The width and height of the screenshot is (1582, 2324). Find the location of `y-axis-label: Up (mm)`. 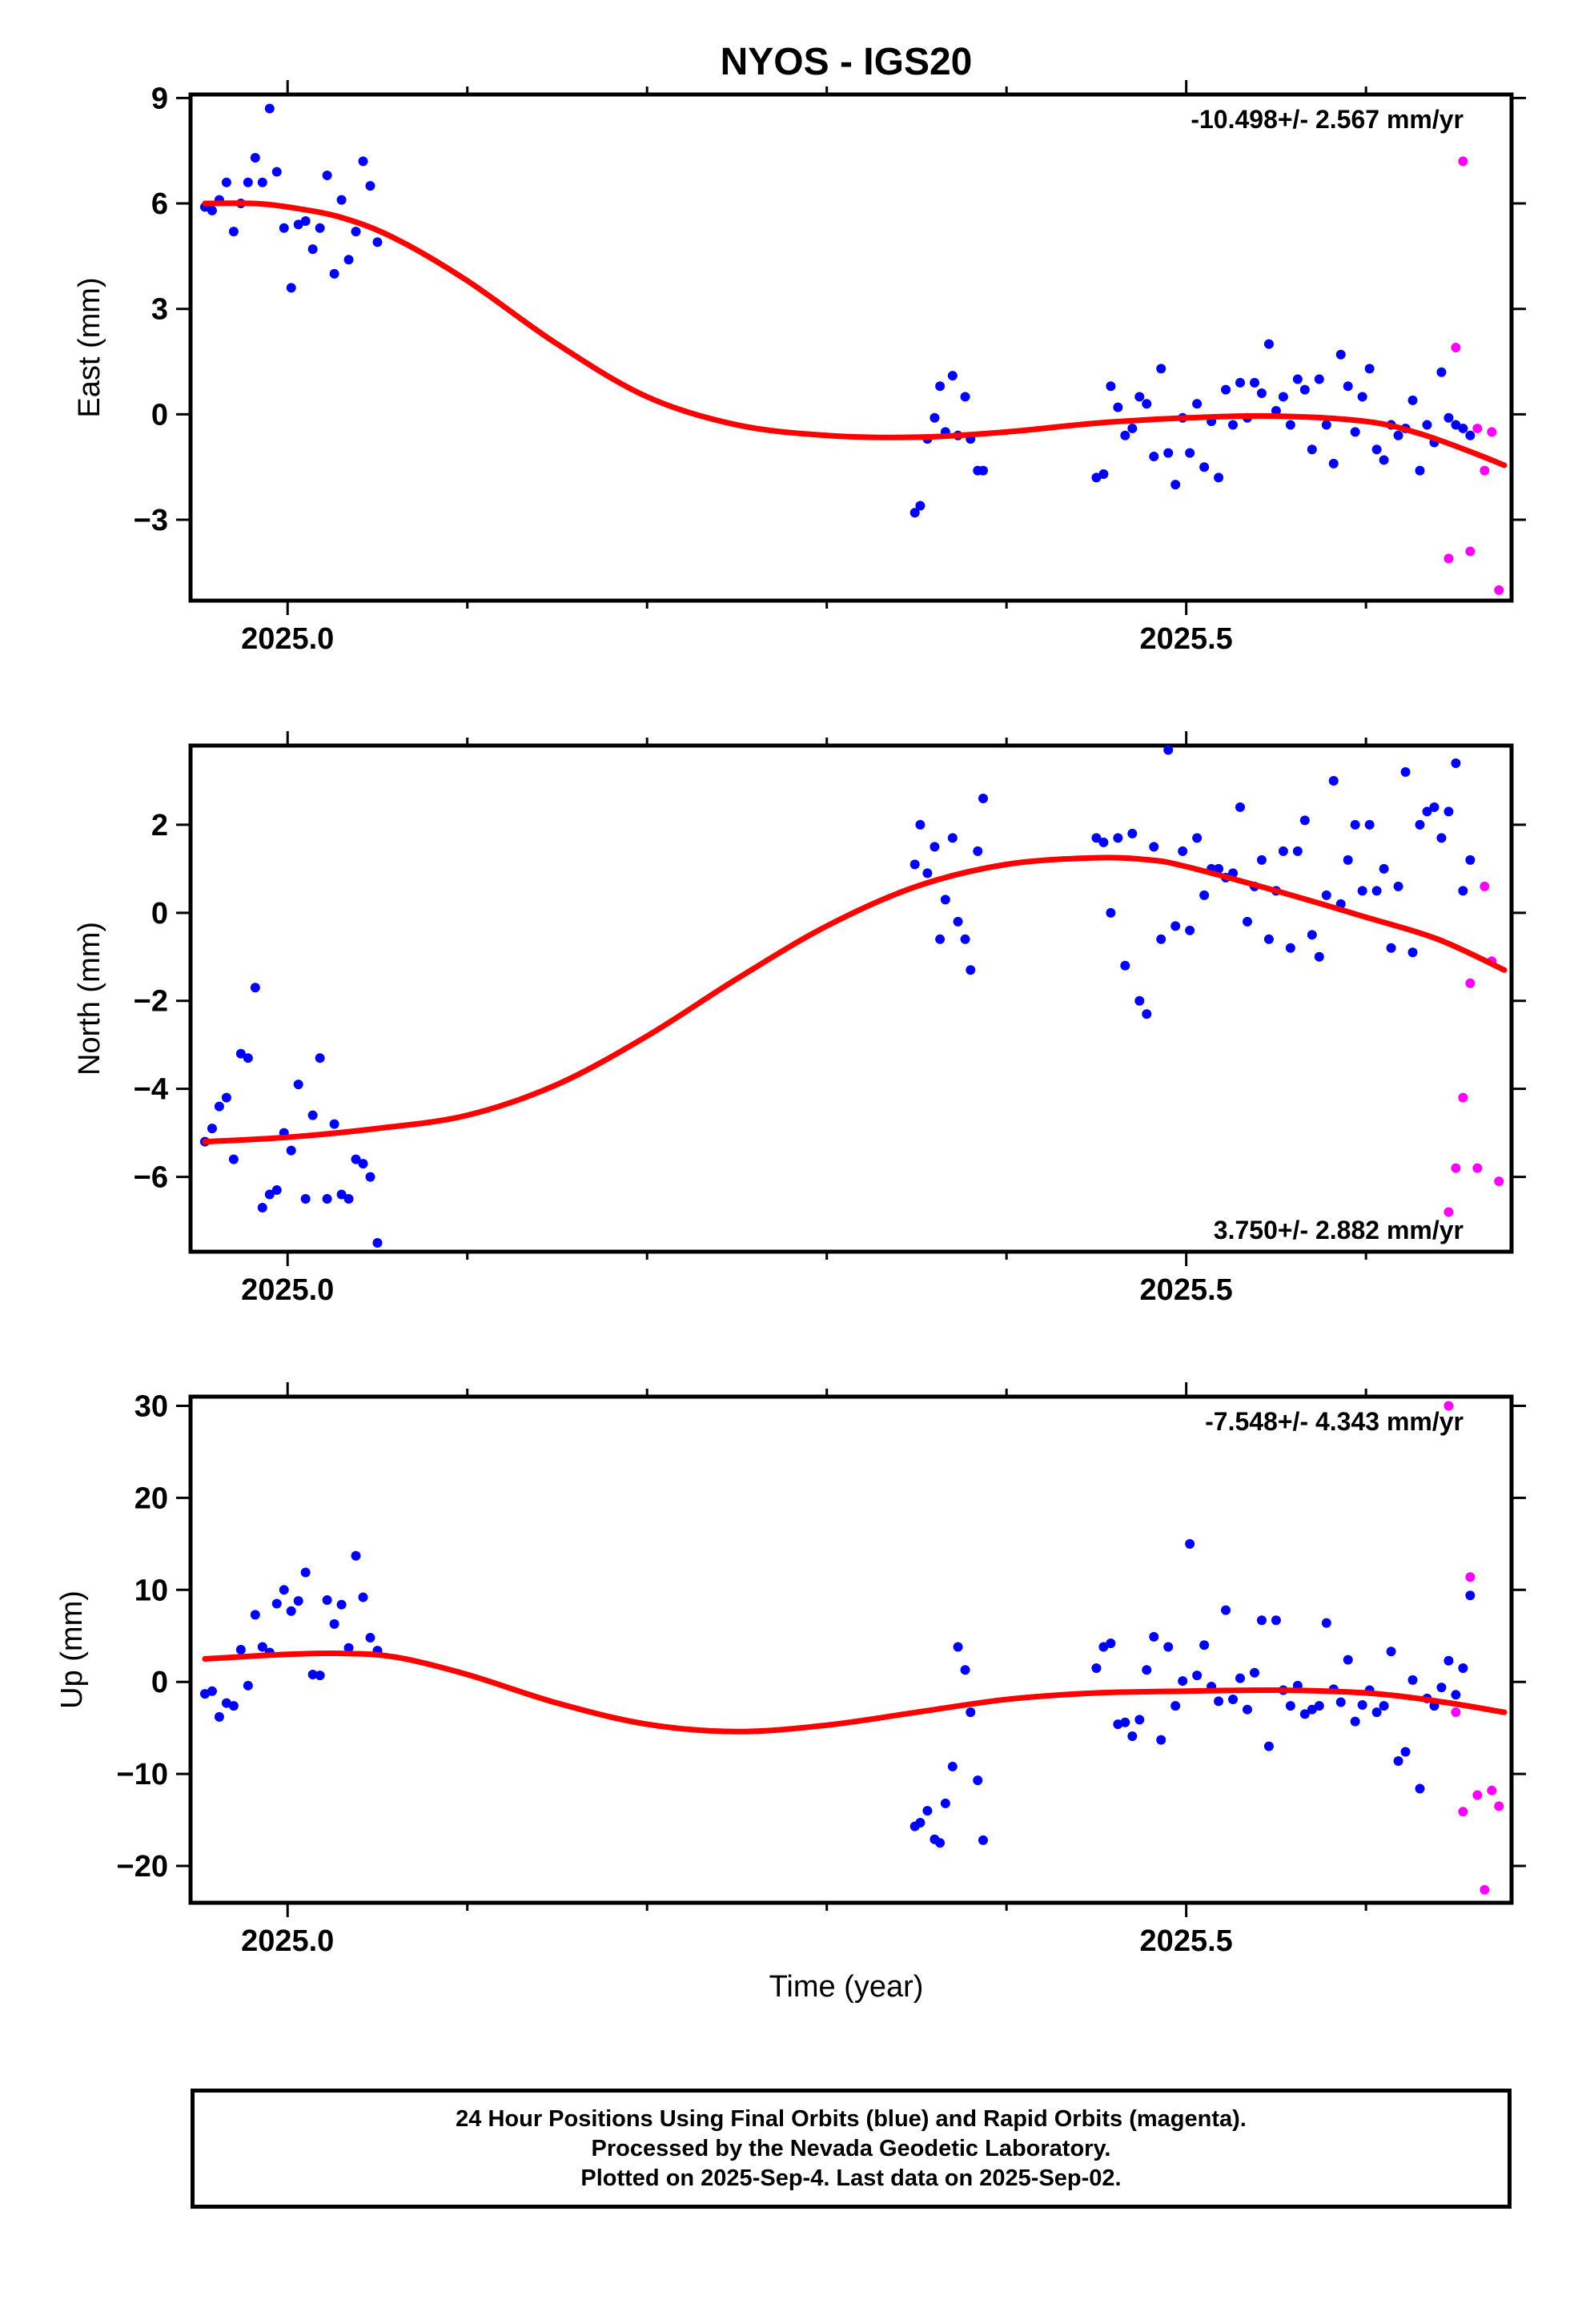

y-axis-label: Up (mm) is located at coordinates (72, 1649).